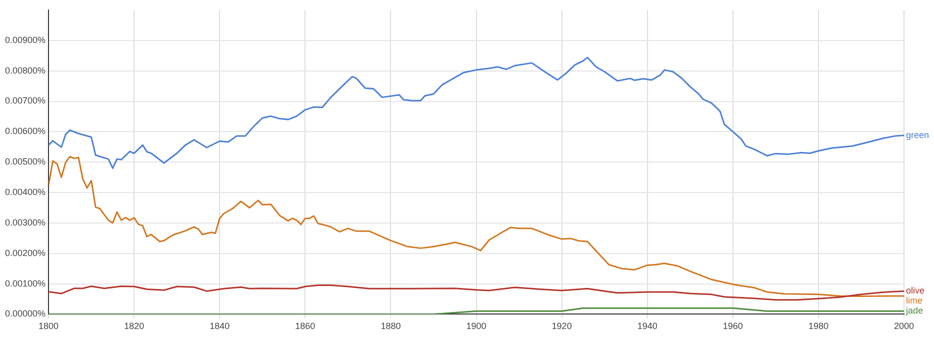 The image size is (934, 339). What do you see at coordinates (904, 326) in the screenshot?
I see `x-tick-label: 2000` at bounding box center [904, 326].